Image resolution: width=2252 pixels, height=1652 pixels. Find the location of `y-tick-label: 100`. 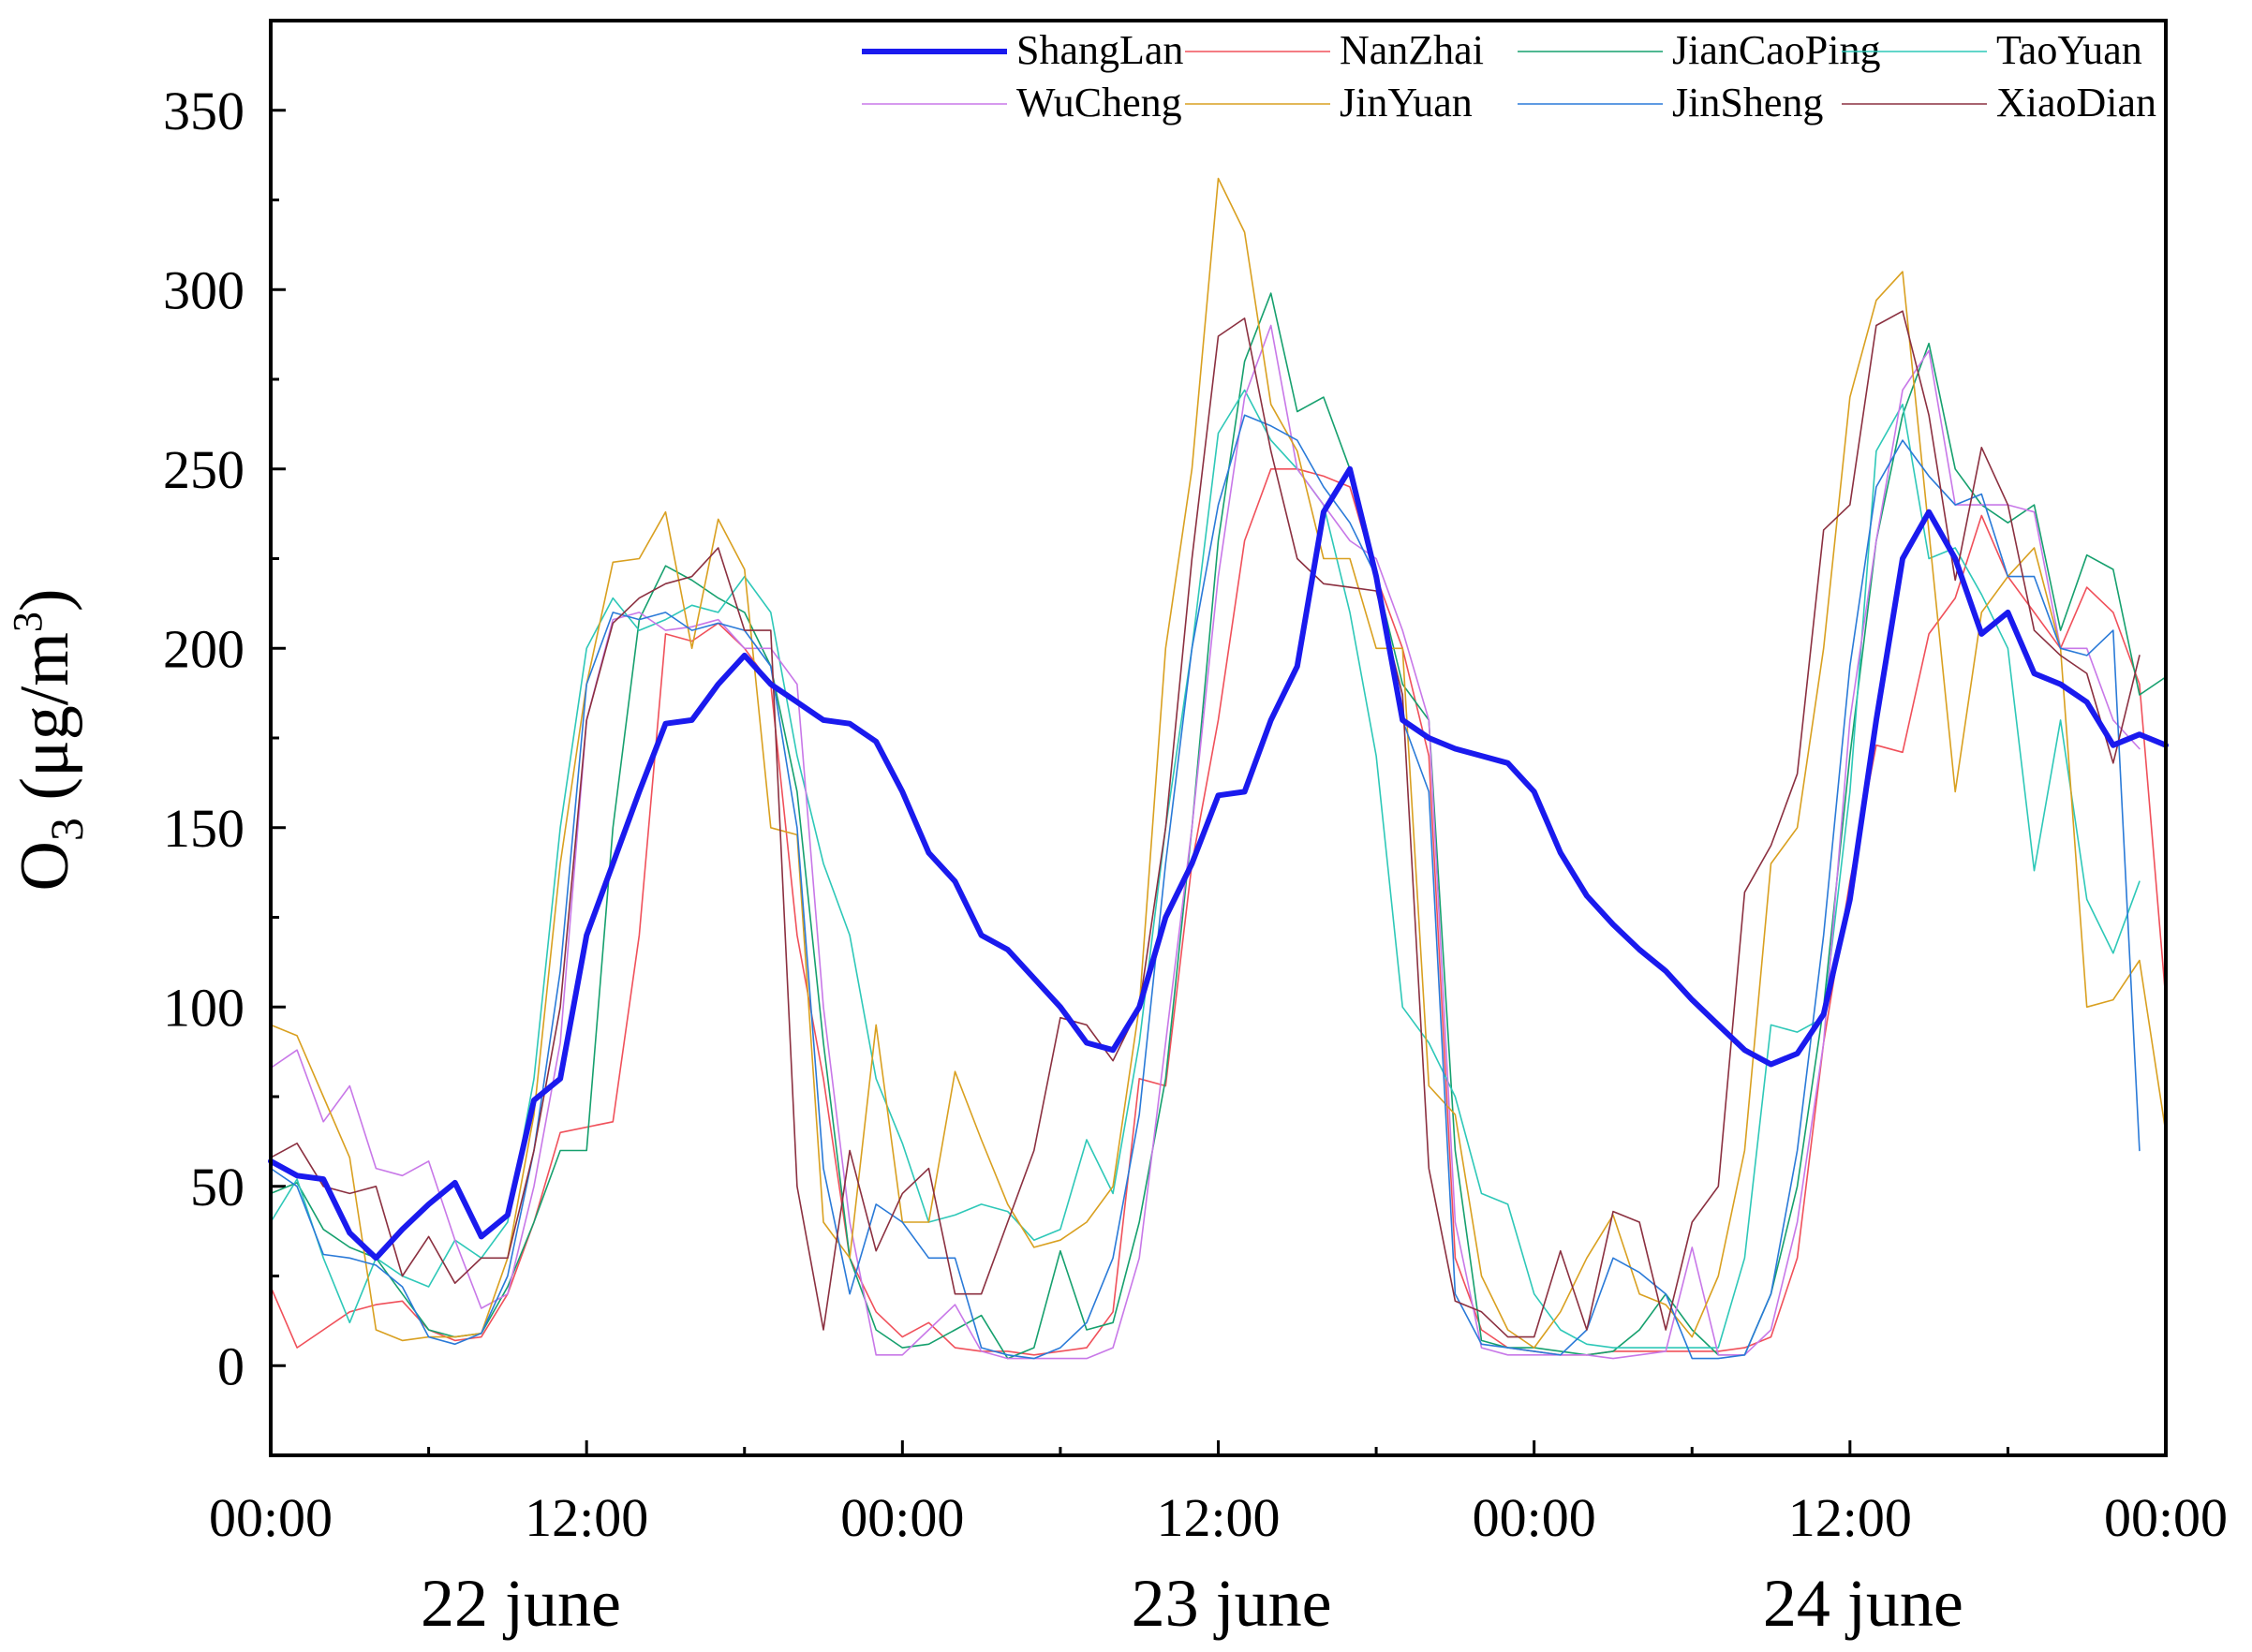

y-tick-label: 100 is located at coordinates (203, 1008).